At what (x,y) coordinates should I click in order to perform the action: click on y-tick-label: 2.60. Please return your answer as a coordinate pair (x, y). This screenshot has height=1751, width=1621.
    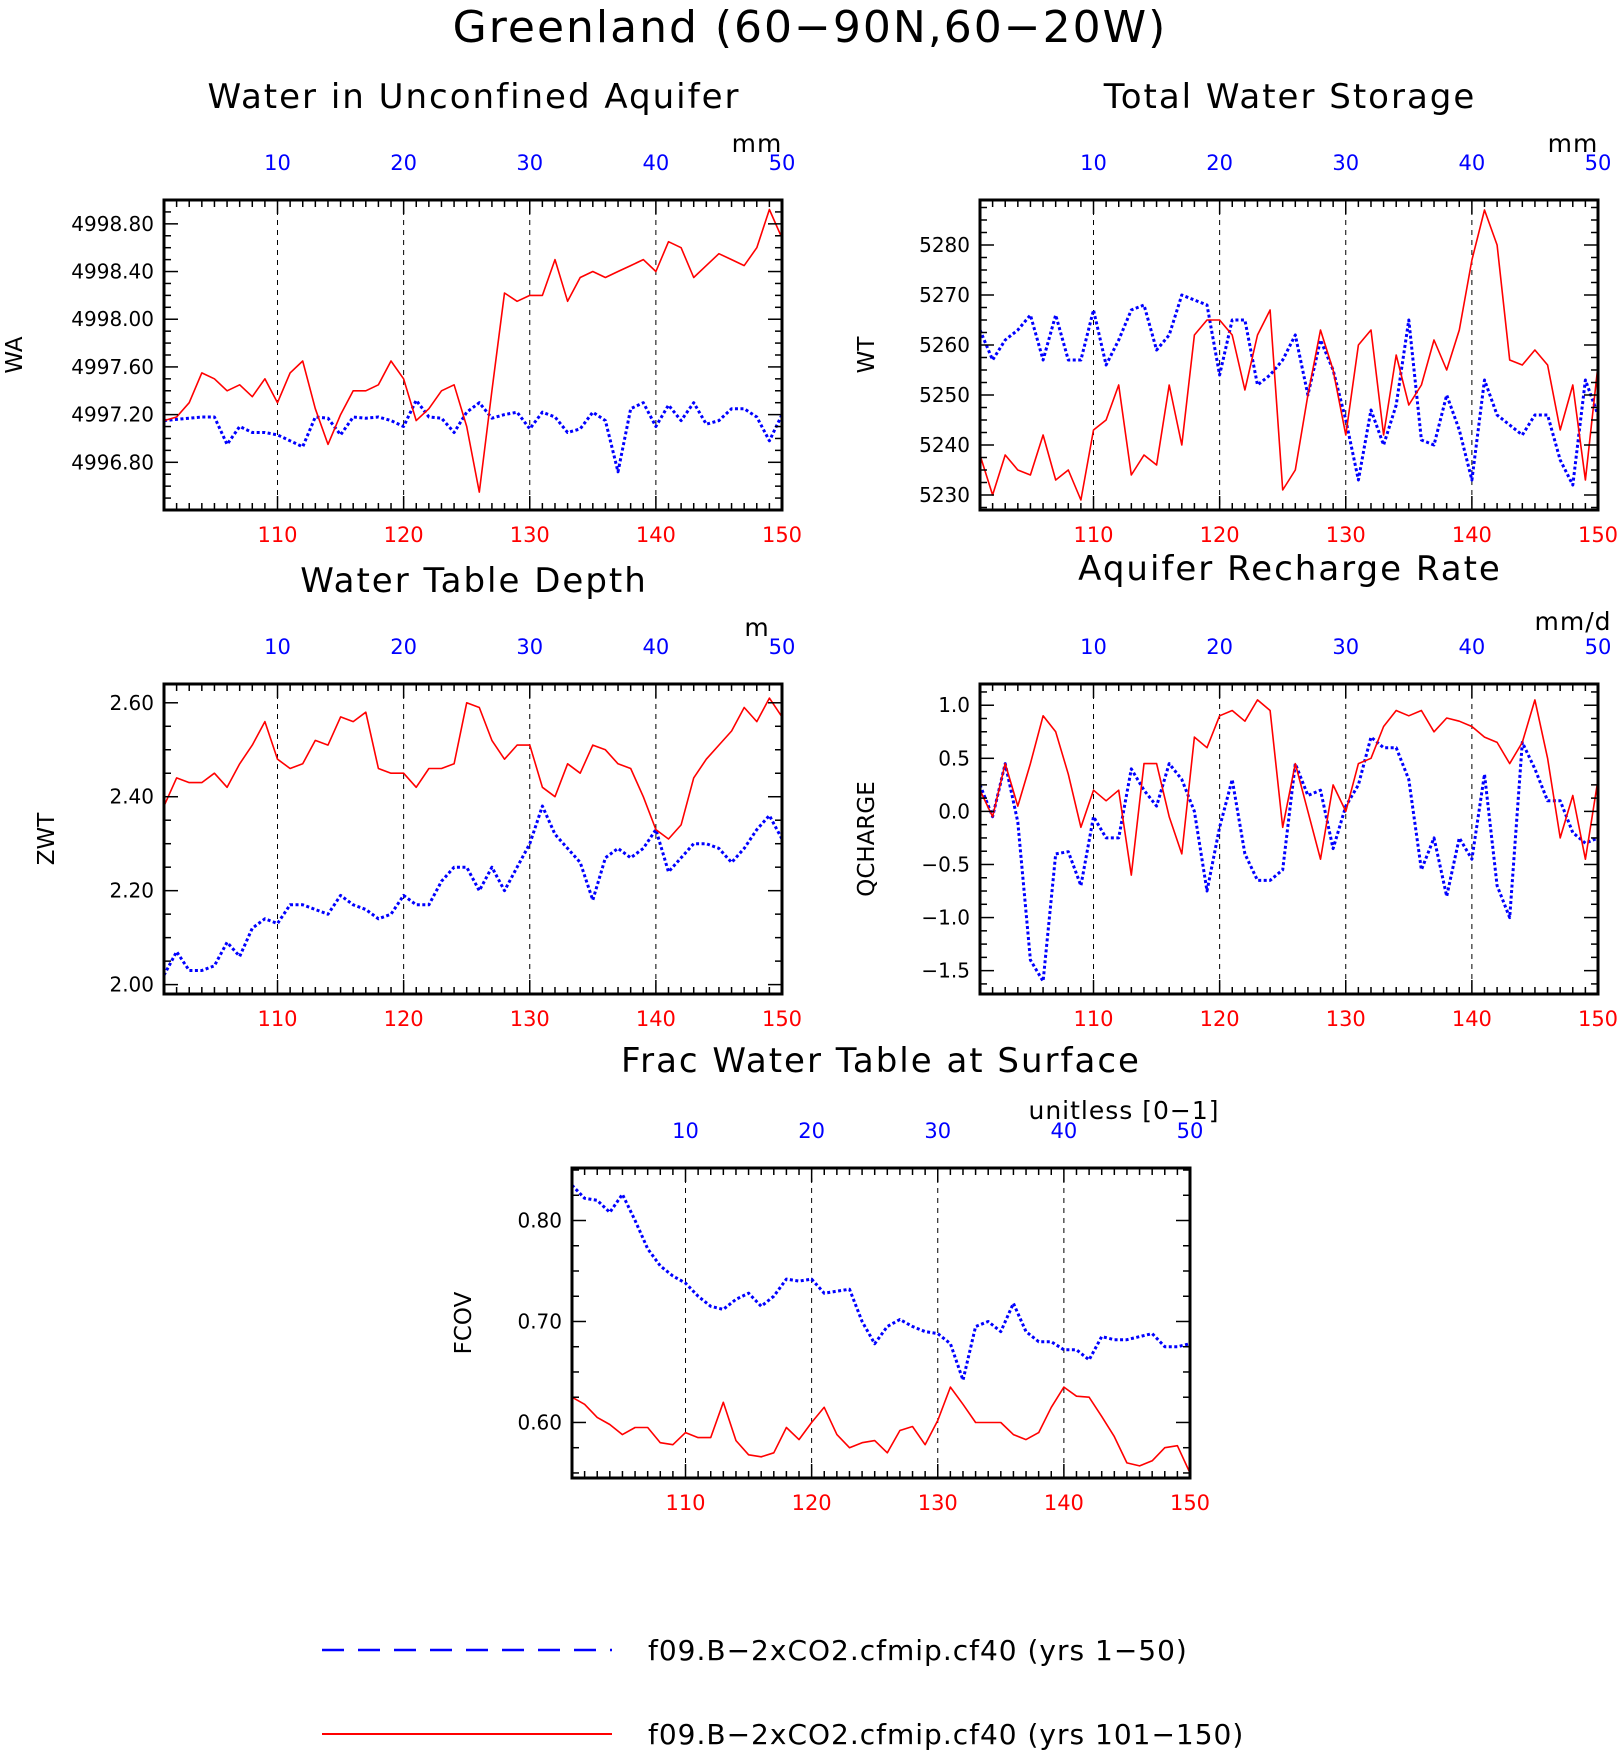
    Looking at the image, I should click on (131, 703).